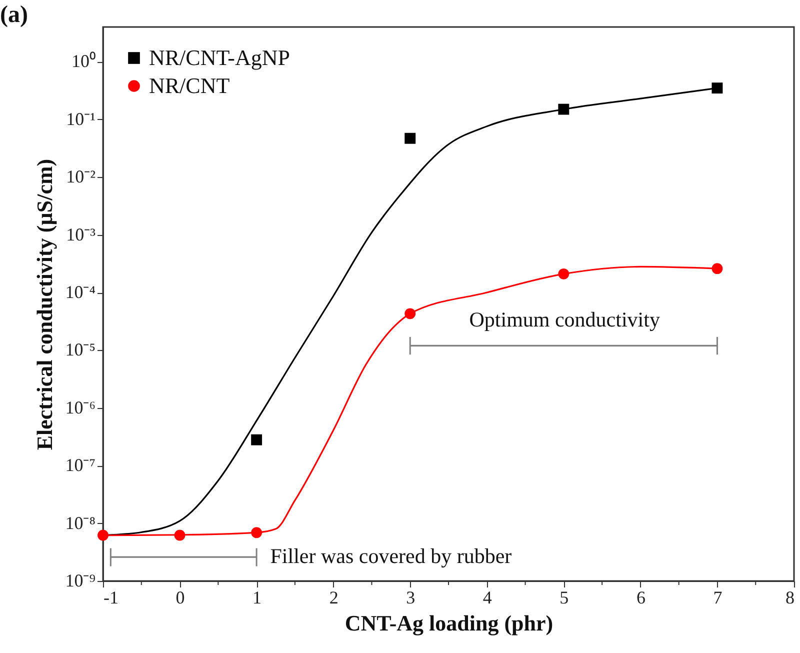 Image resolution: width=800 pixels, height=653 pixels. What do you see at coordinates (80, 407) in the screenshot?
I see `y-tick-label: 10⁻⁶` at bounding box center [80, 407].